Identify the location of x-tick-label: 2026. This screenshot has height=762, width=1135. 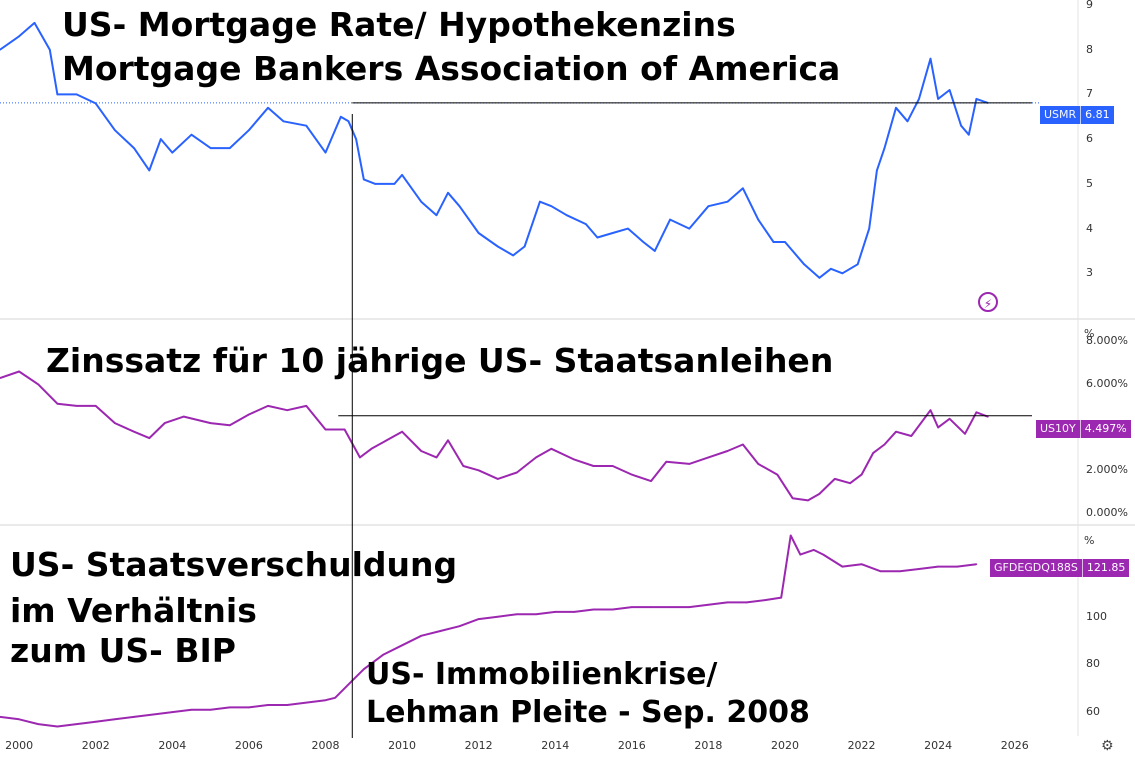
(1014, 745).